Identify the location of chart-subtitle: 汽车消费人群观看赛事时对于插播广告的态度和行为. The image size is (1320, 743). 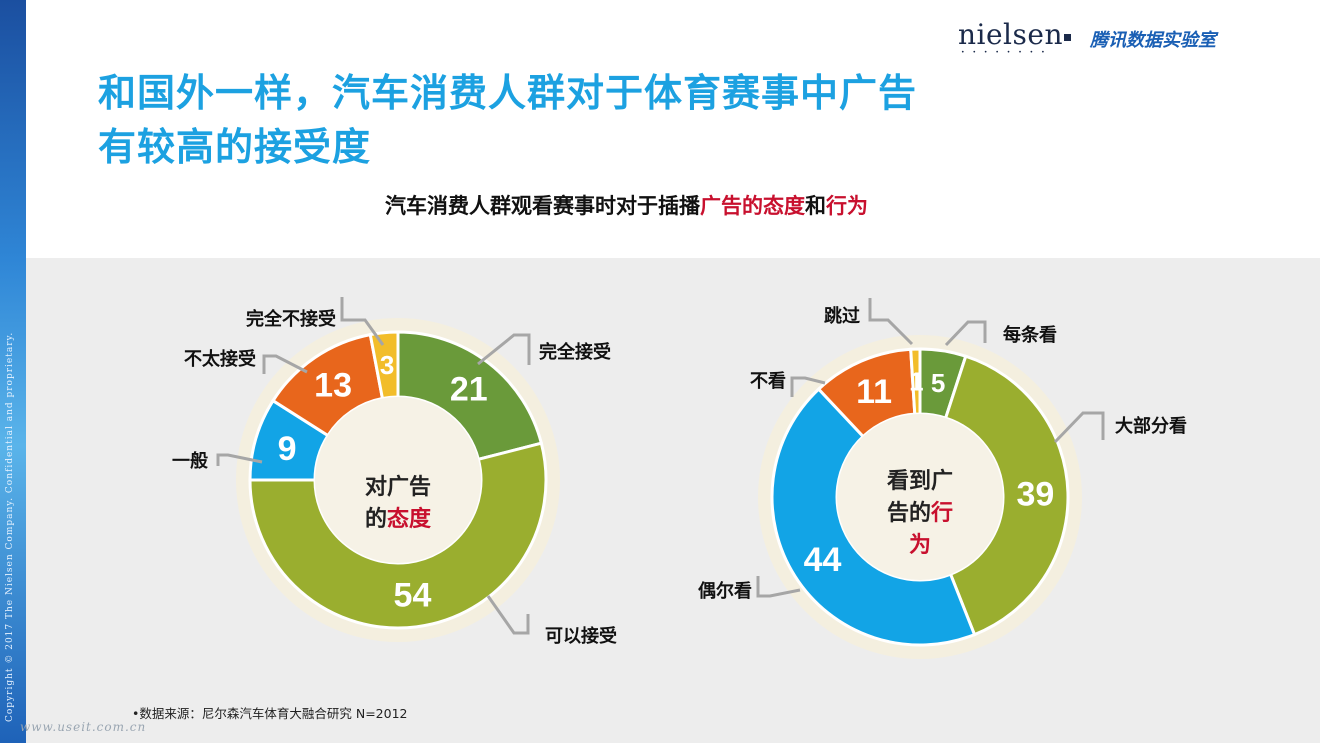
(626, 205).